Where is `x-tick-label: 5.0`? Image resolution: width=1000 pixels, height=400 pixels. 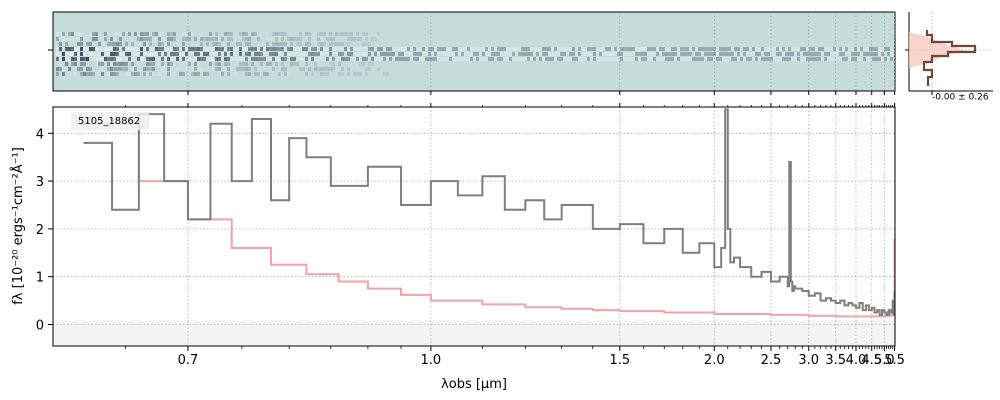
x-tick-label: 5.0 is located at coordinates (884, 360).